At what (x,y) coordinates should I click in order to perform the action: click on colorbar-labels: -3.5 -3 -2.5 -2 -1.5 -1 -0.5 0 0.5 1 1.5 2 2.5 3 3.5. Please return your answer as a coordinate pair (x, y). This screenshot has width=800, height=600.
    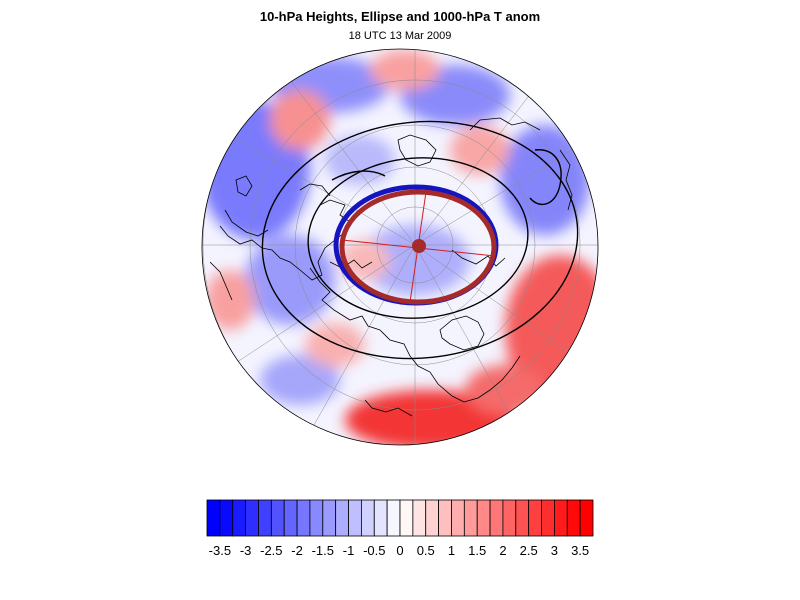
    Looking at the image, I should click on (399, 550).